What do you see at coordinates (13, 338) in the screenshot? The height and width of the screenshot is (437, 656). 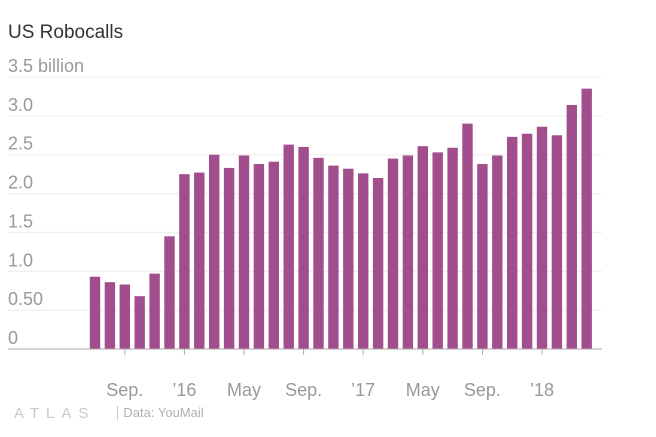 I see `y-tick-label: 0` at bounding box center [13, 338].